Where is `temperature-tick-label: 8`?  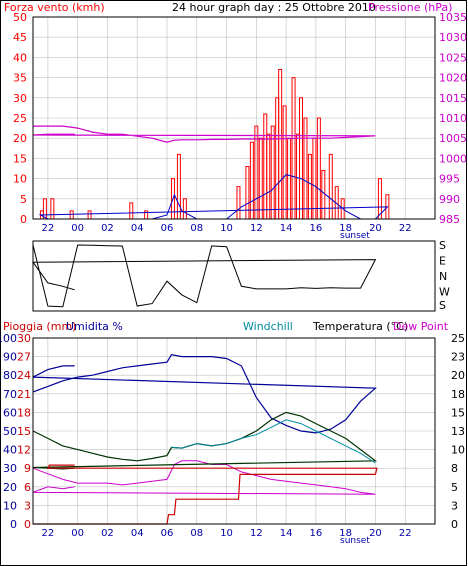 temperature-tick-label: 8 is located at coordinates (454, 468).